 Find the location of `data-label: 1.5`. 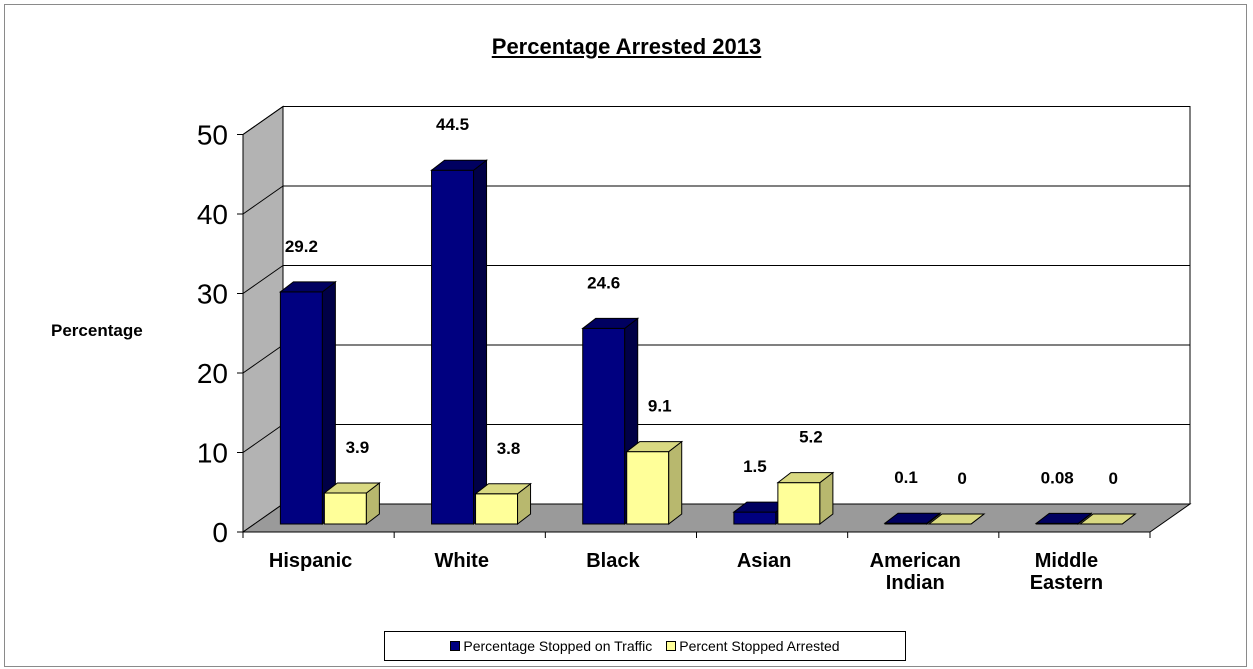

data-label: 1.5 is located at coordinates (755, 466).